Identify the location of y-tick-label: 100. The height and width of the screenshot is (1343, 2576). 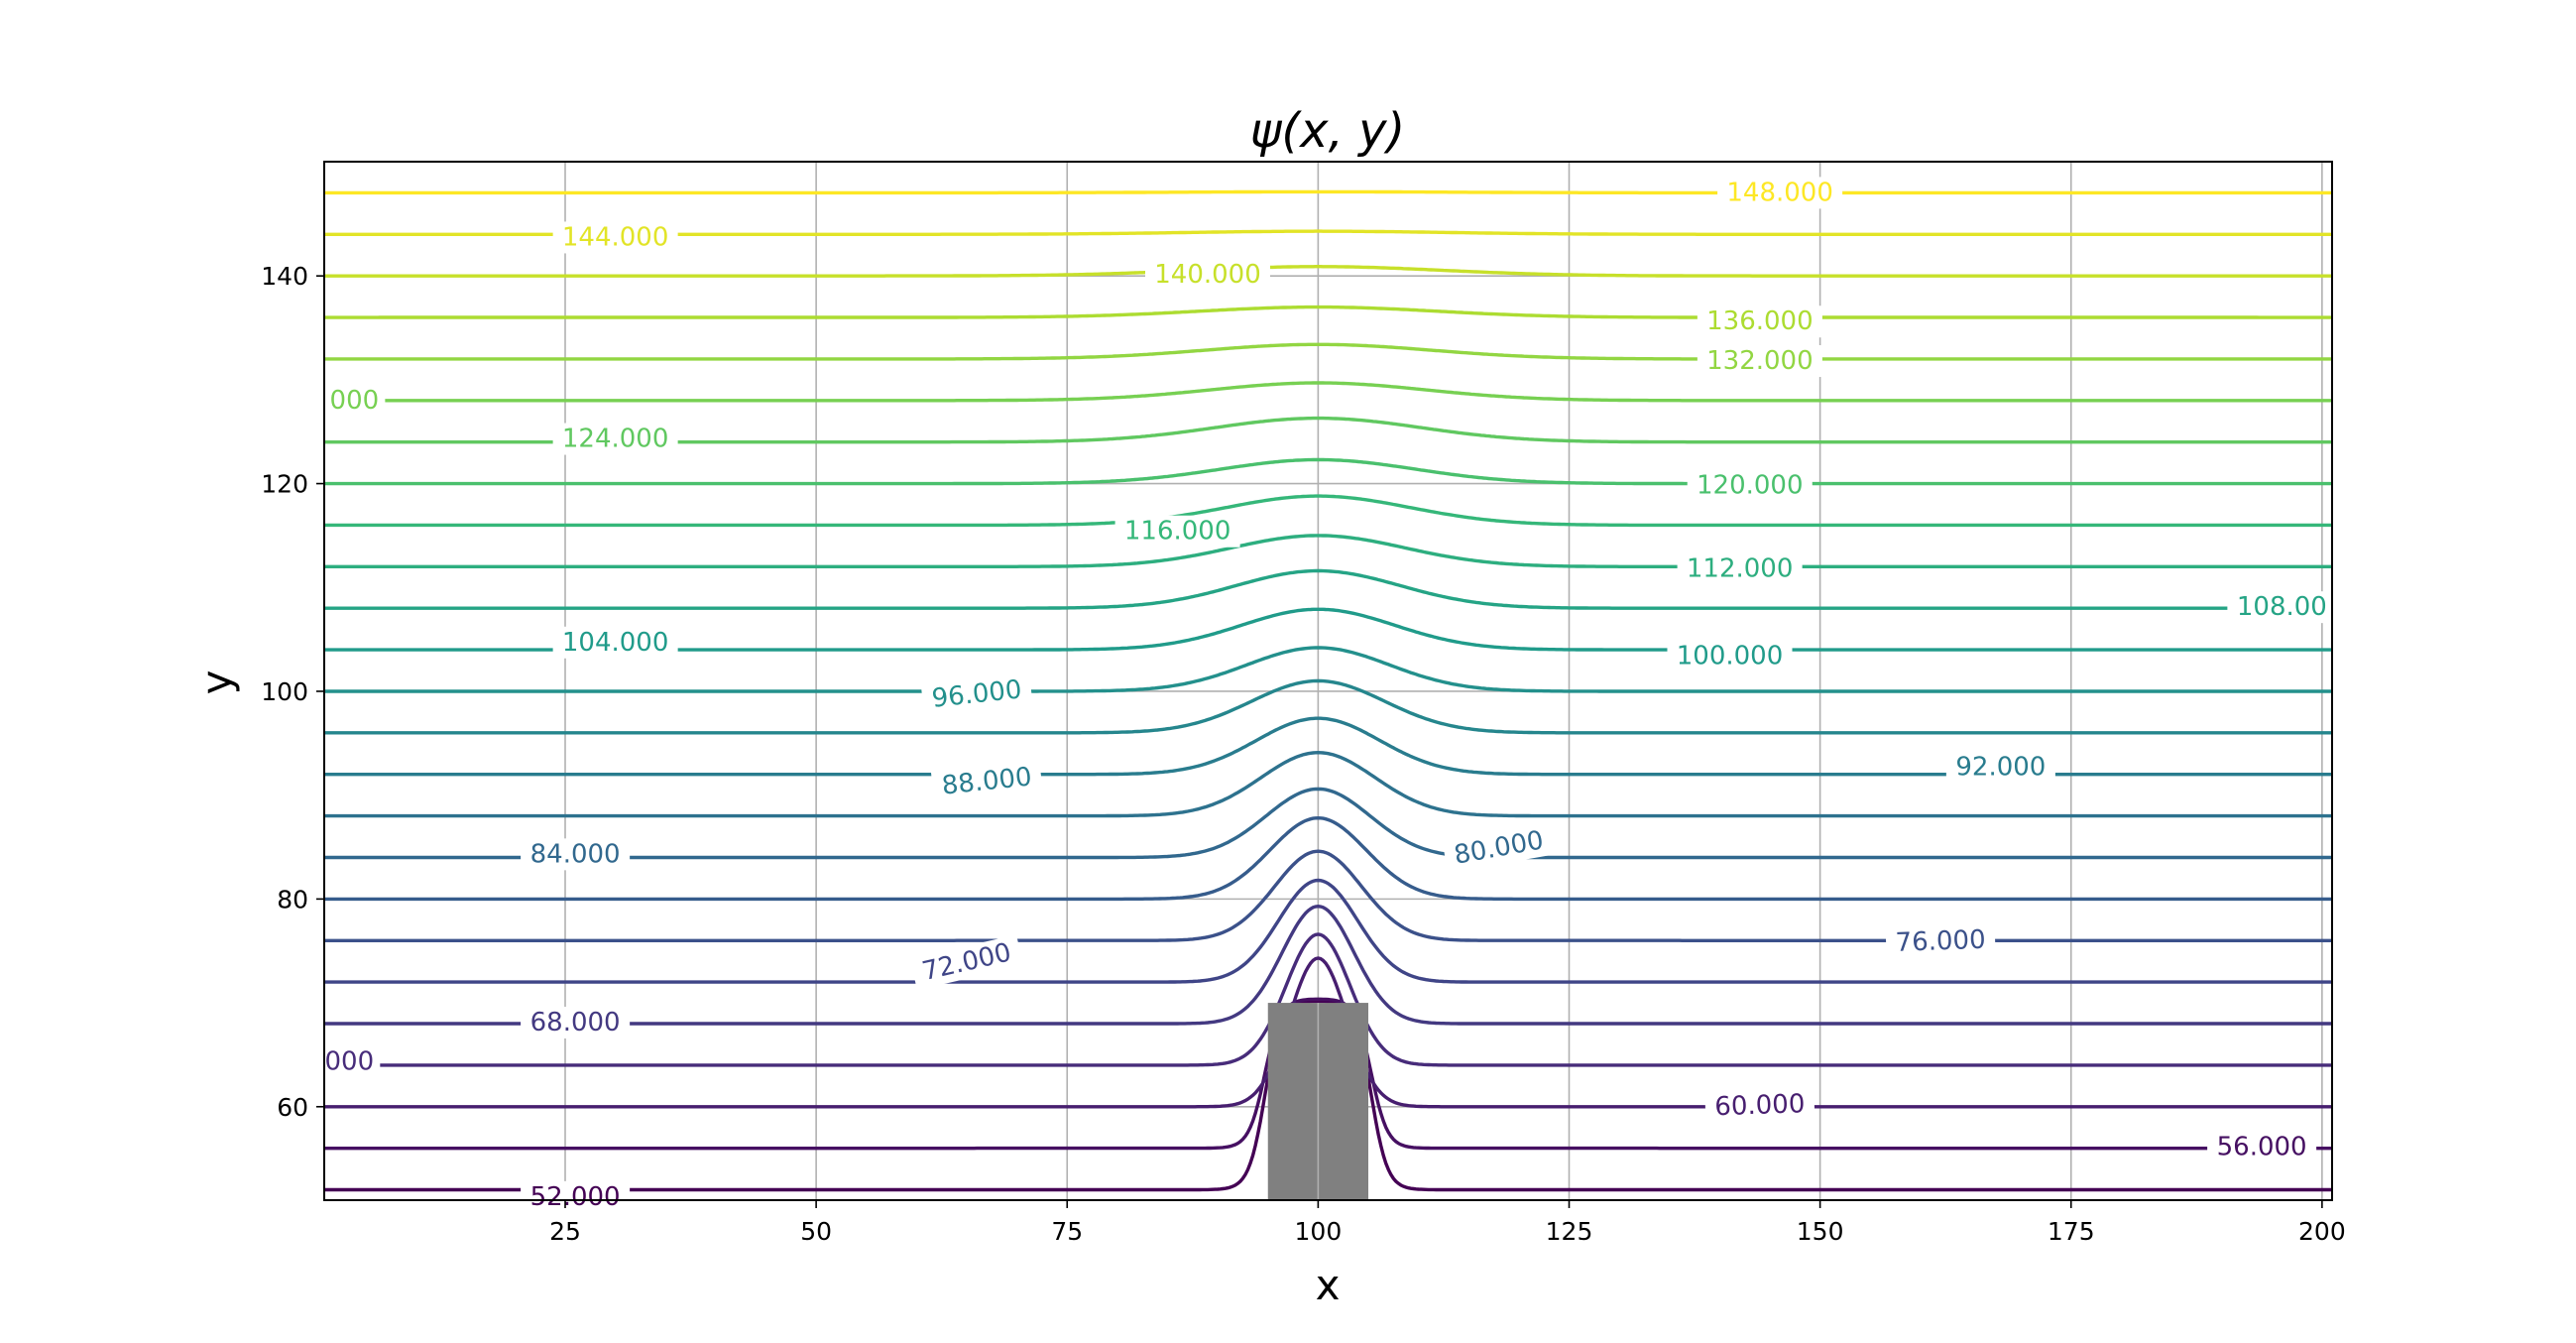
(285, 691).